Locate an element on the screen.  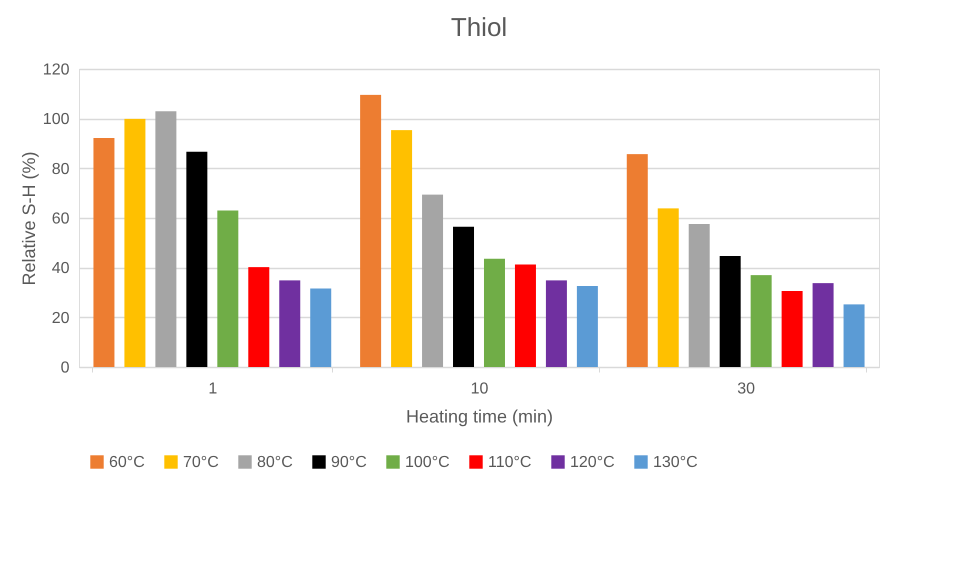
y-tick-label: 120 is located at coordinates (56, 70).